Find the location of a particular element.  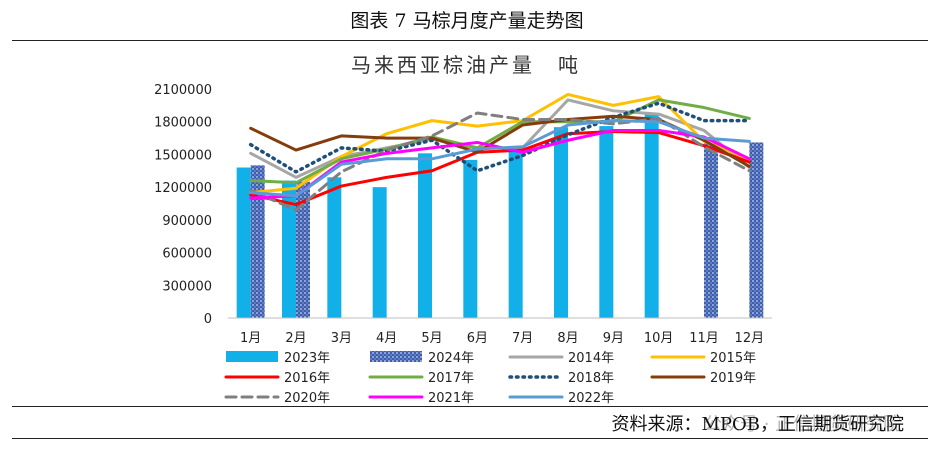

y-tick-label: 300000 is located at coordinates (187, 286).